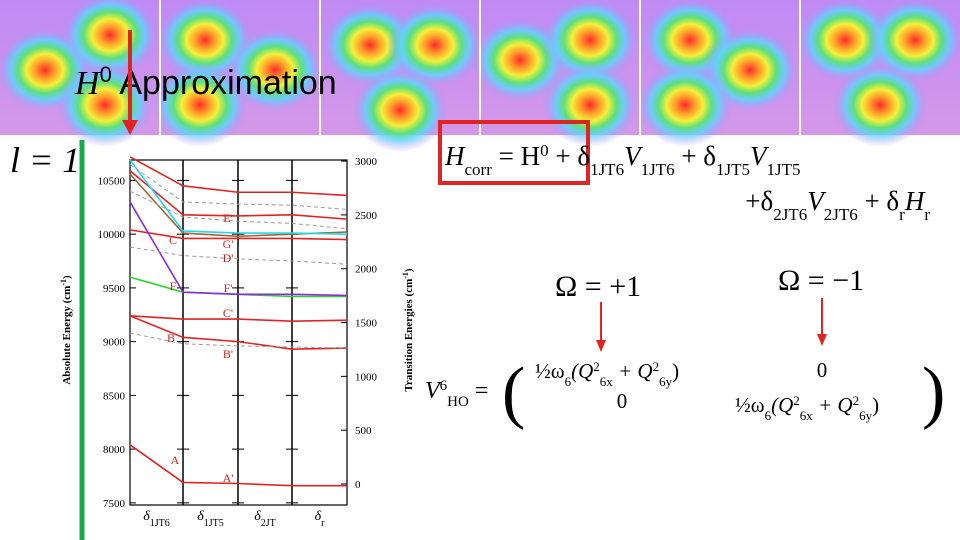 This screenshot has height=540, width=960. I want to click on state-annotation: G', so click(228, 244).